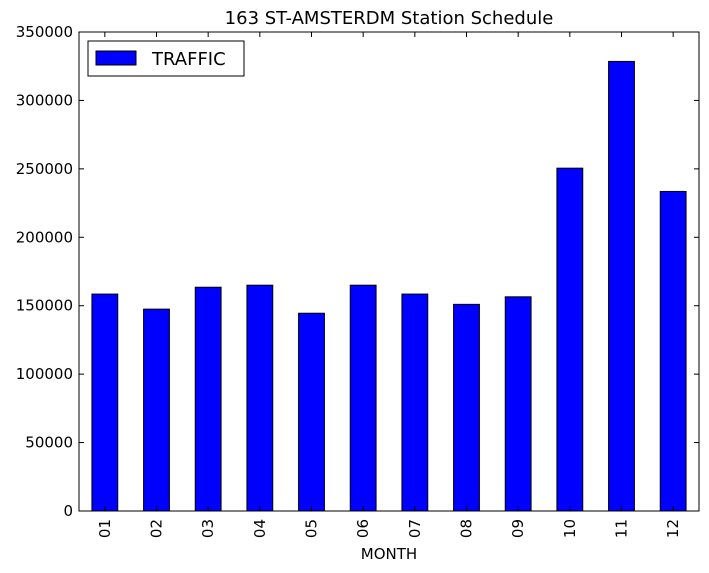 The image size is (709, 573). What do you see at coordinates (312, 528) in the screenshot?
I see `x-tick-label-05: 05` at bounding box center [312, 528].